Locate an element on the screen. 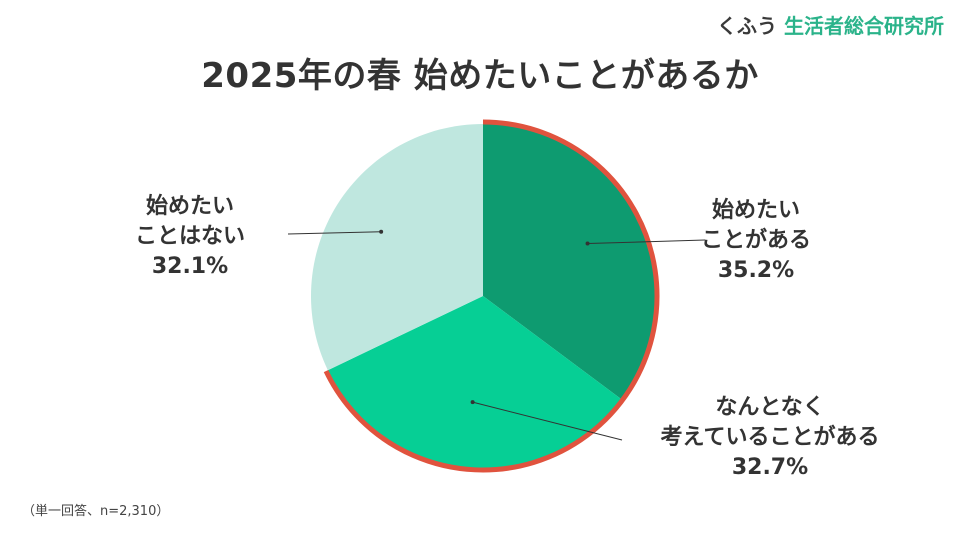  slice-label-none: 始めたい ことはない 32.1% is located at coordinates (190, 237).